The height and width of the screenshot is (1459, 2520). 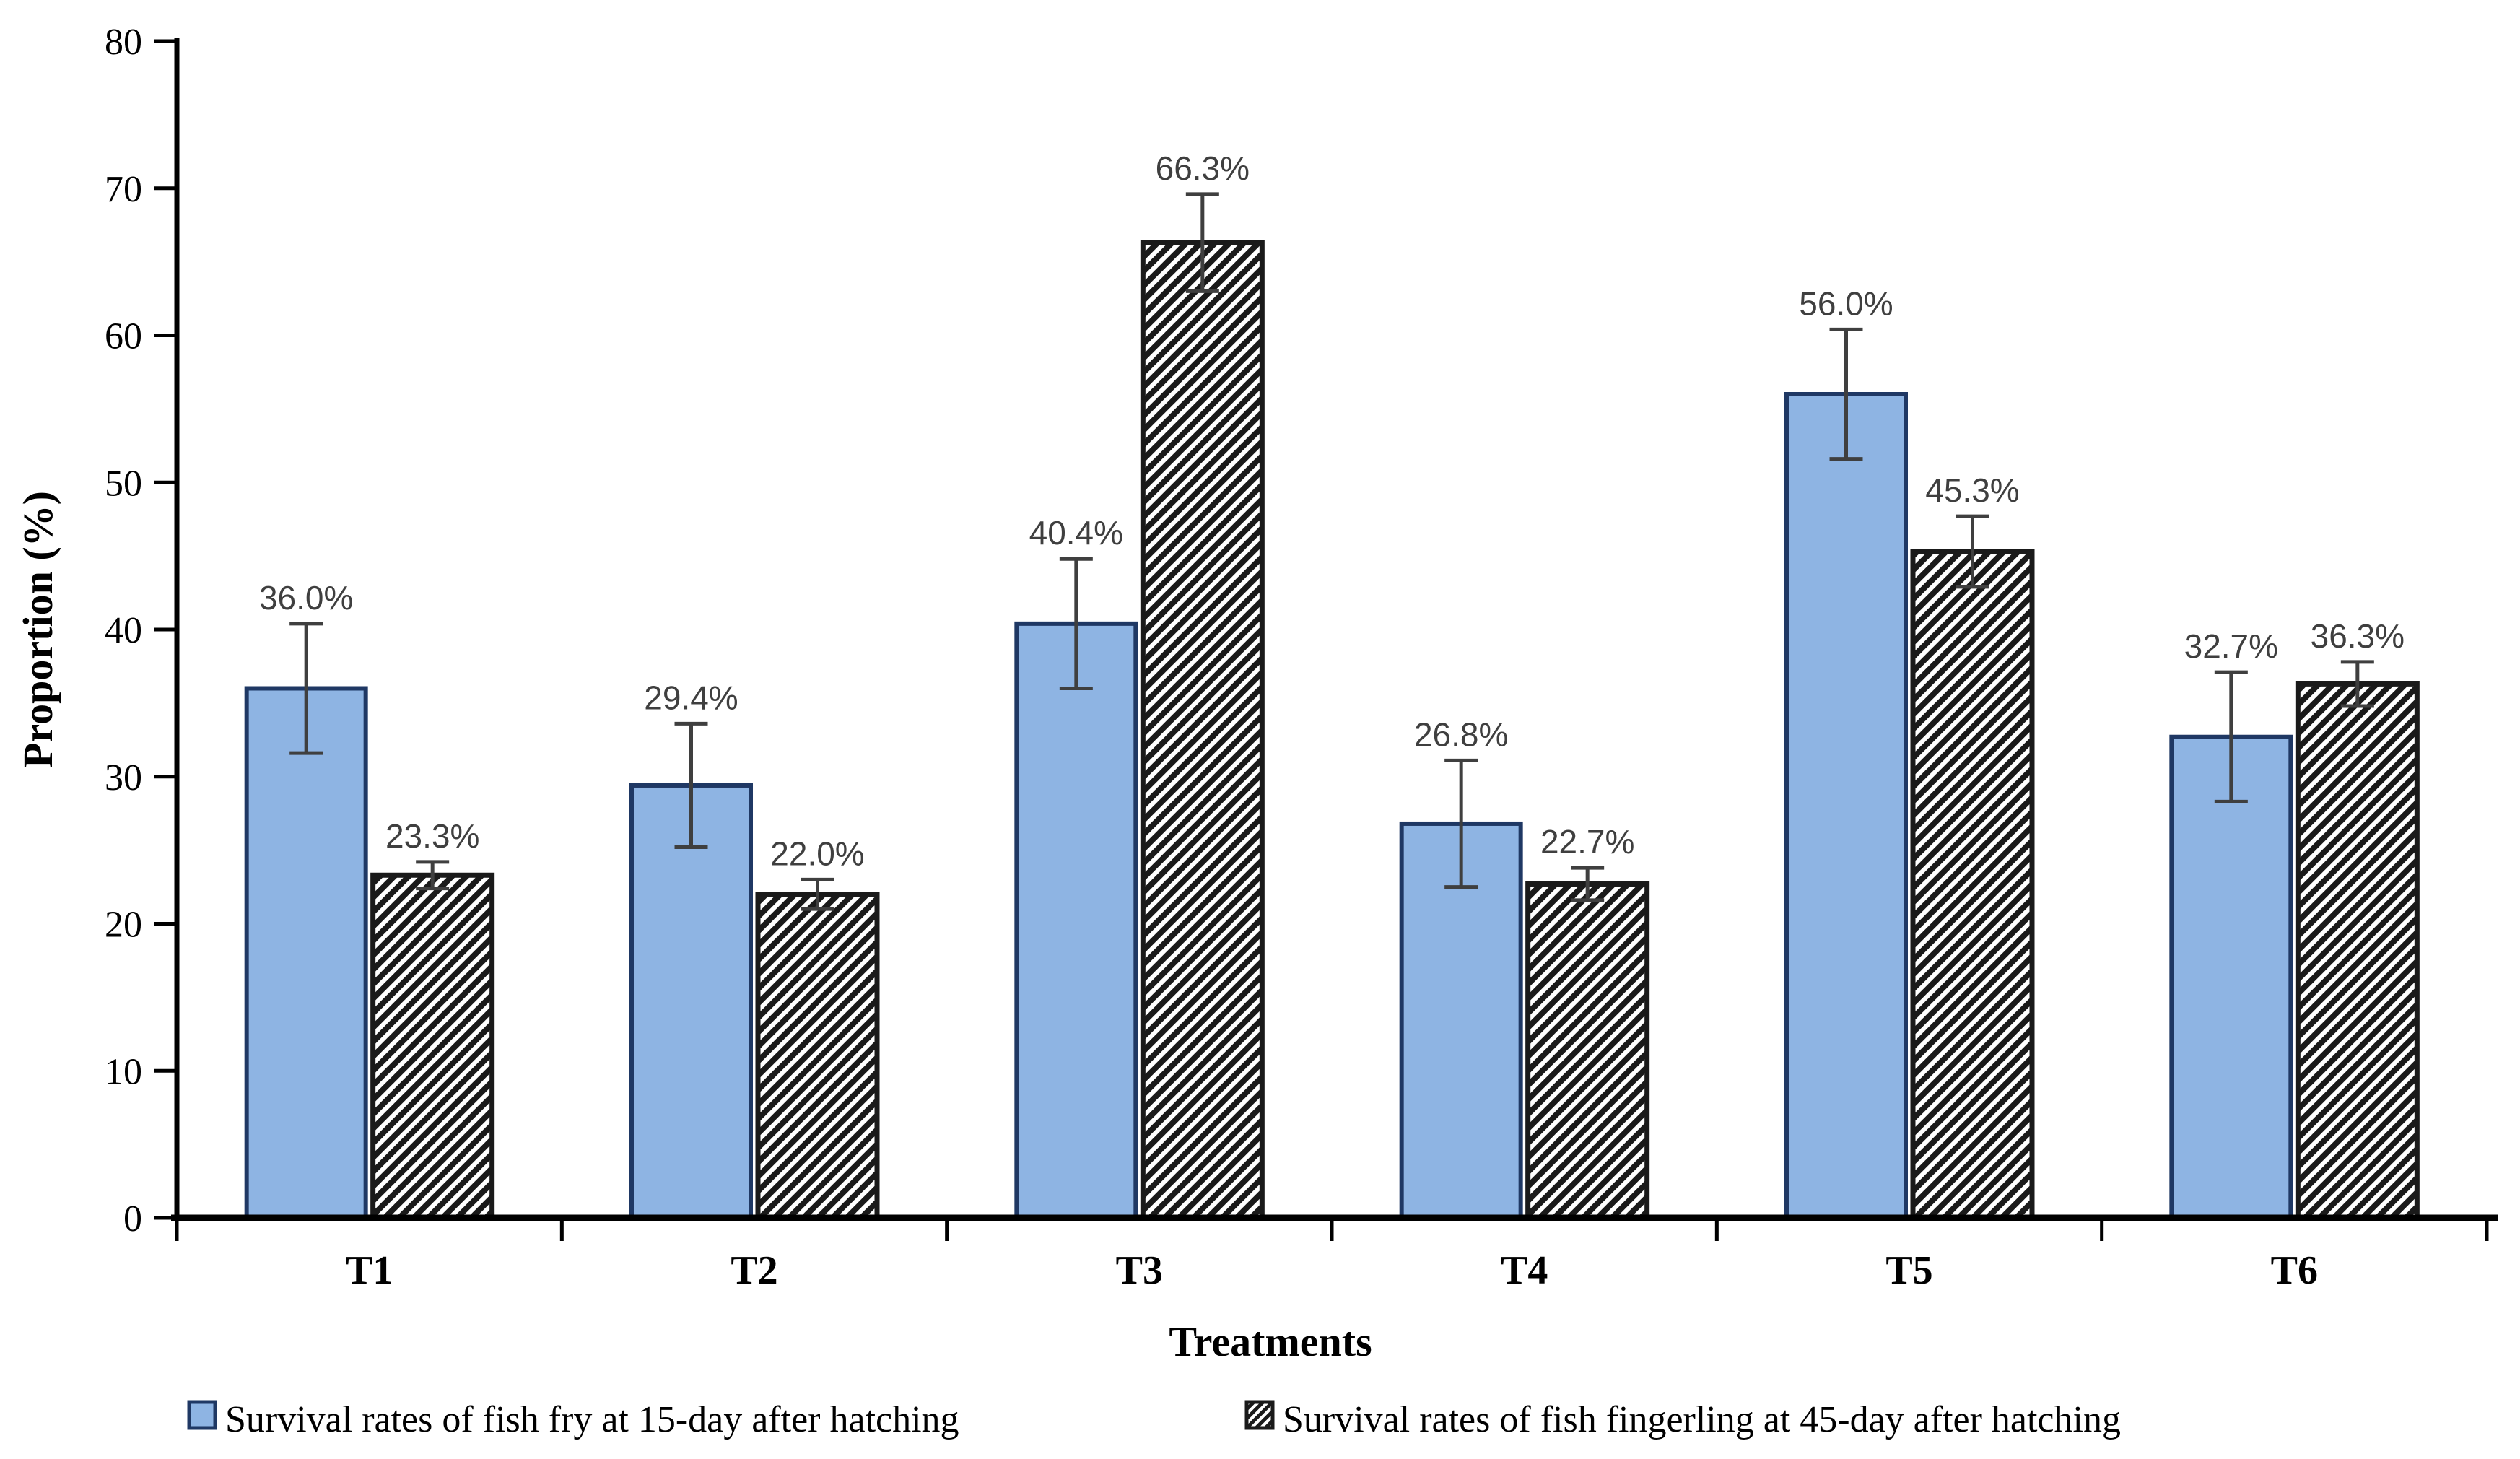 What do you see at coordinates (691, 698) in the screenshot?
I see `data-label-fry-T2: 29.4%` at bounding box center [691, 698].